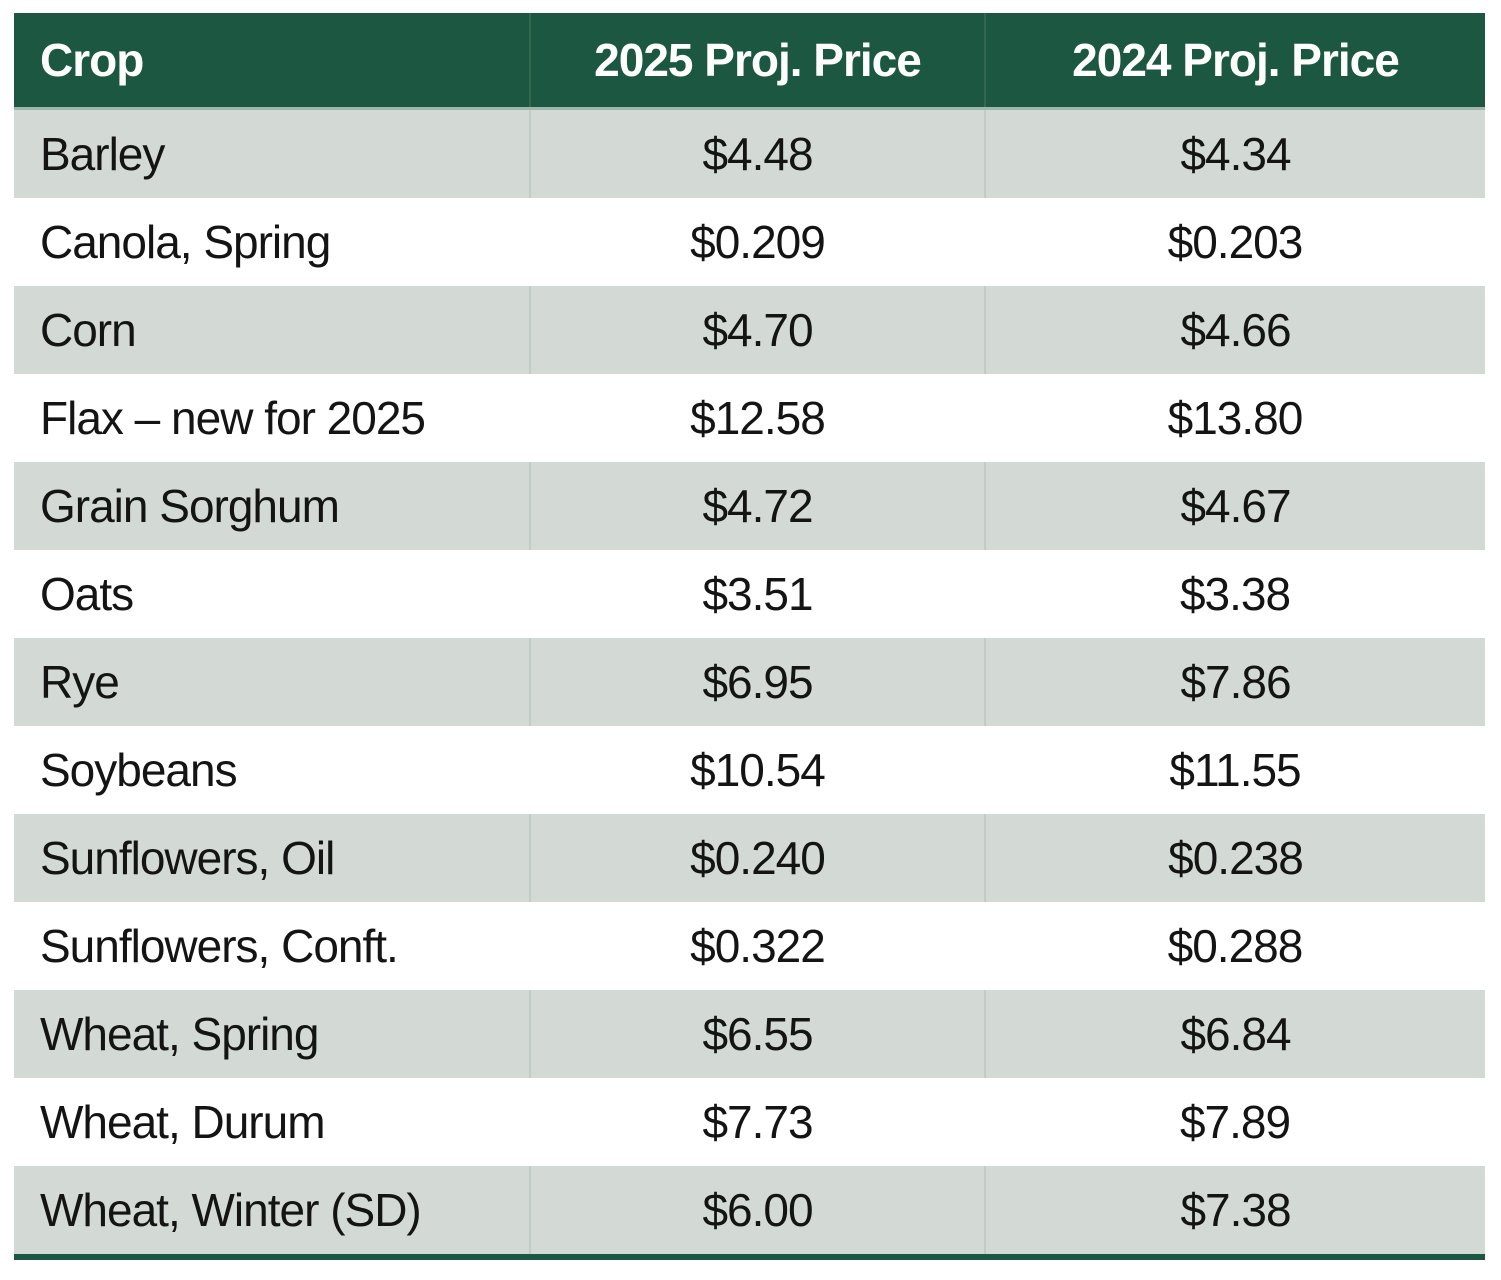 Image resolution: width=1501 pixels, height=1280 pixels. I want to click on price-2024-cell: $4.66, so click(1234, 330).